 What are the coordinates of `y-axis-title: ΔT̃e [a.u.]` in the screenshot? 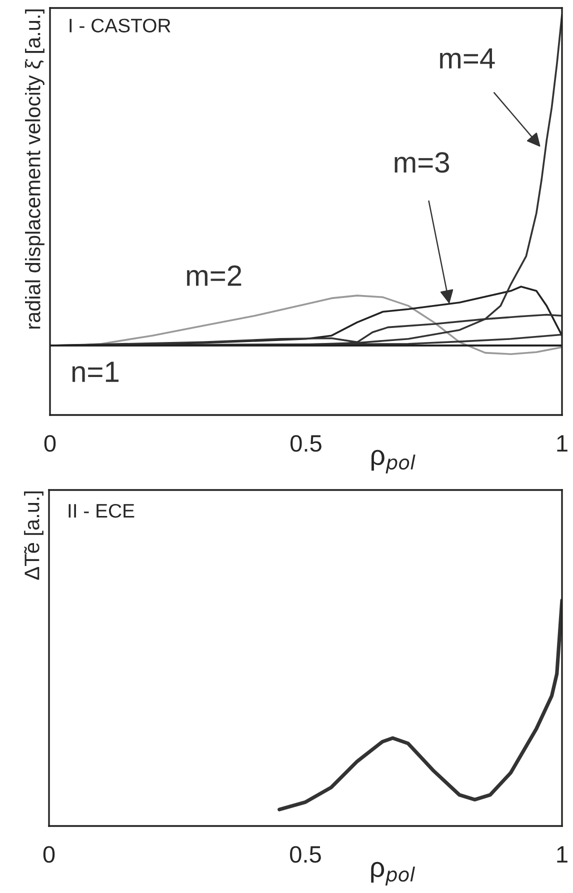 It's located at (34, 535).